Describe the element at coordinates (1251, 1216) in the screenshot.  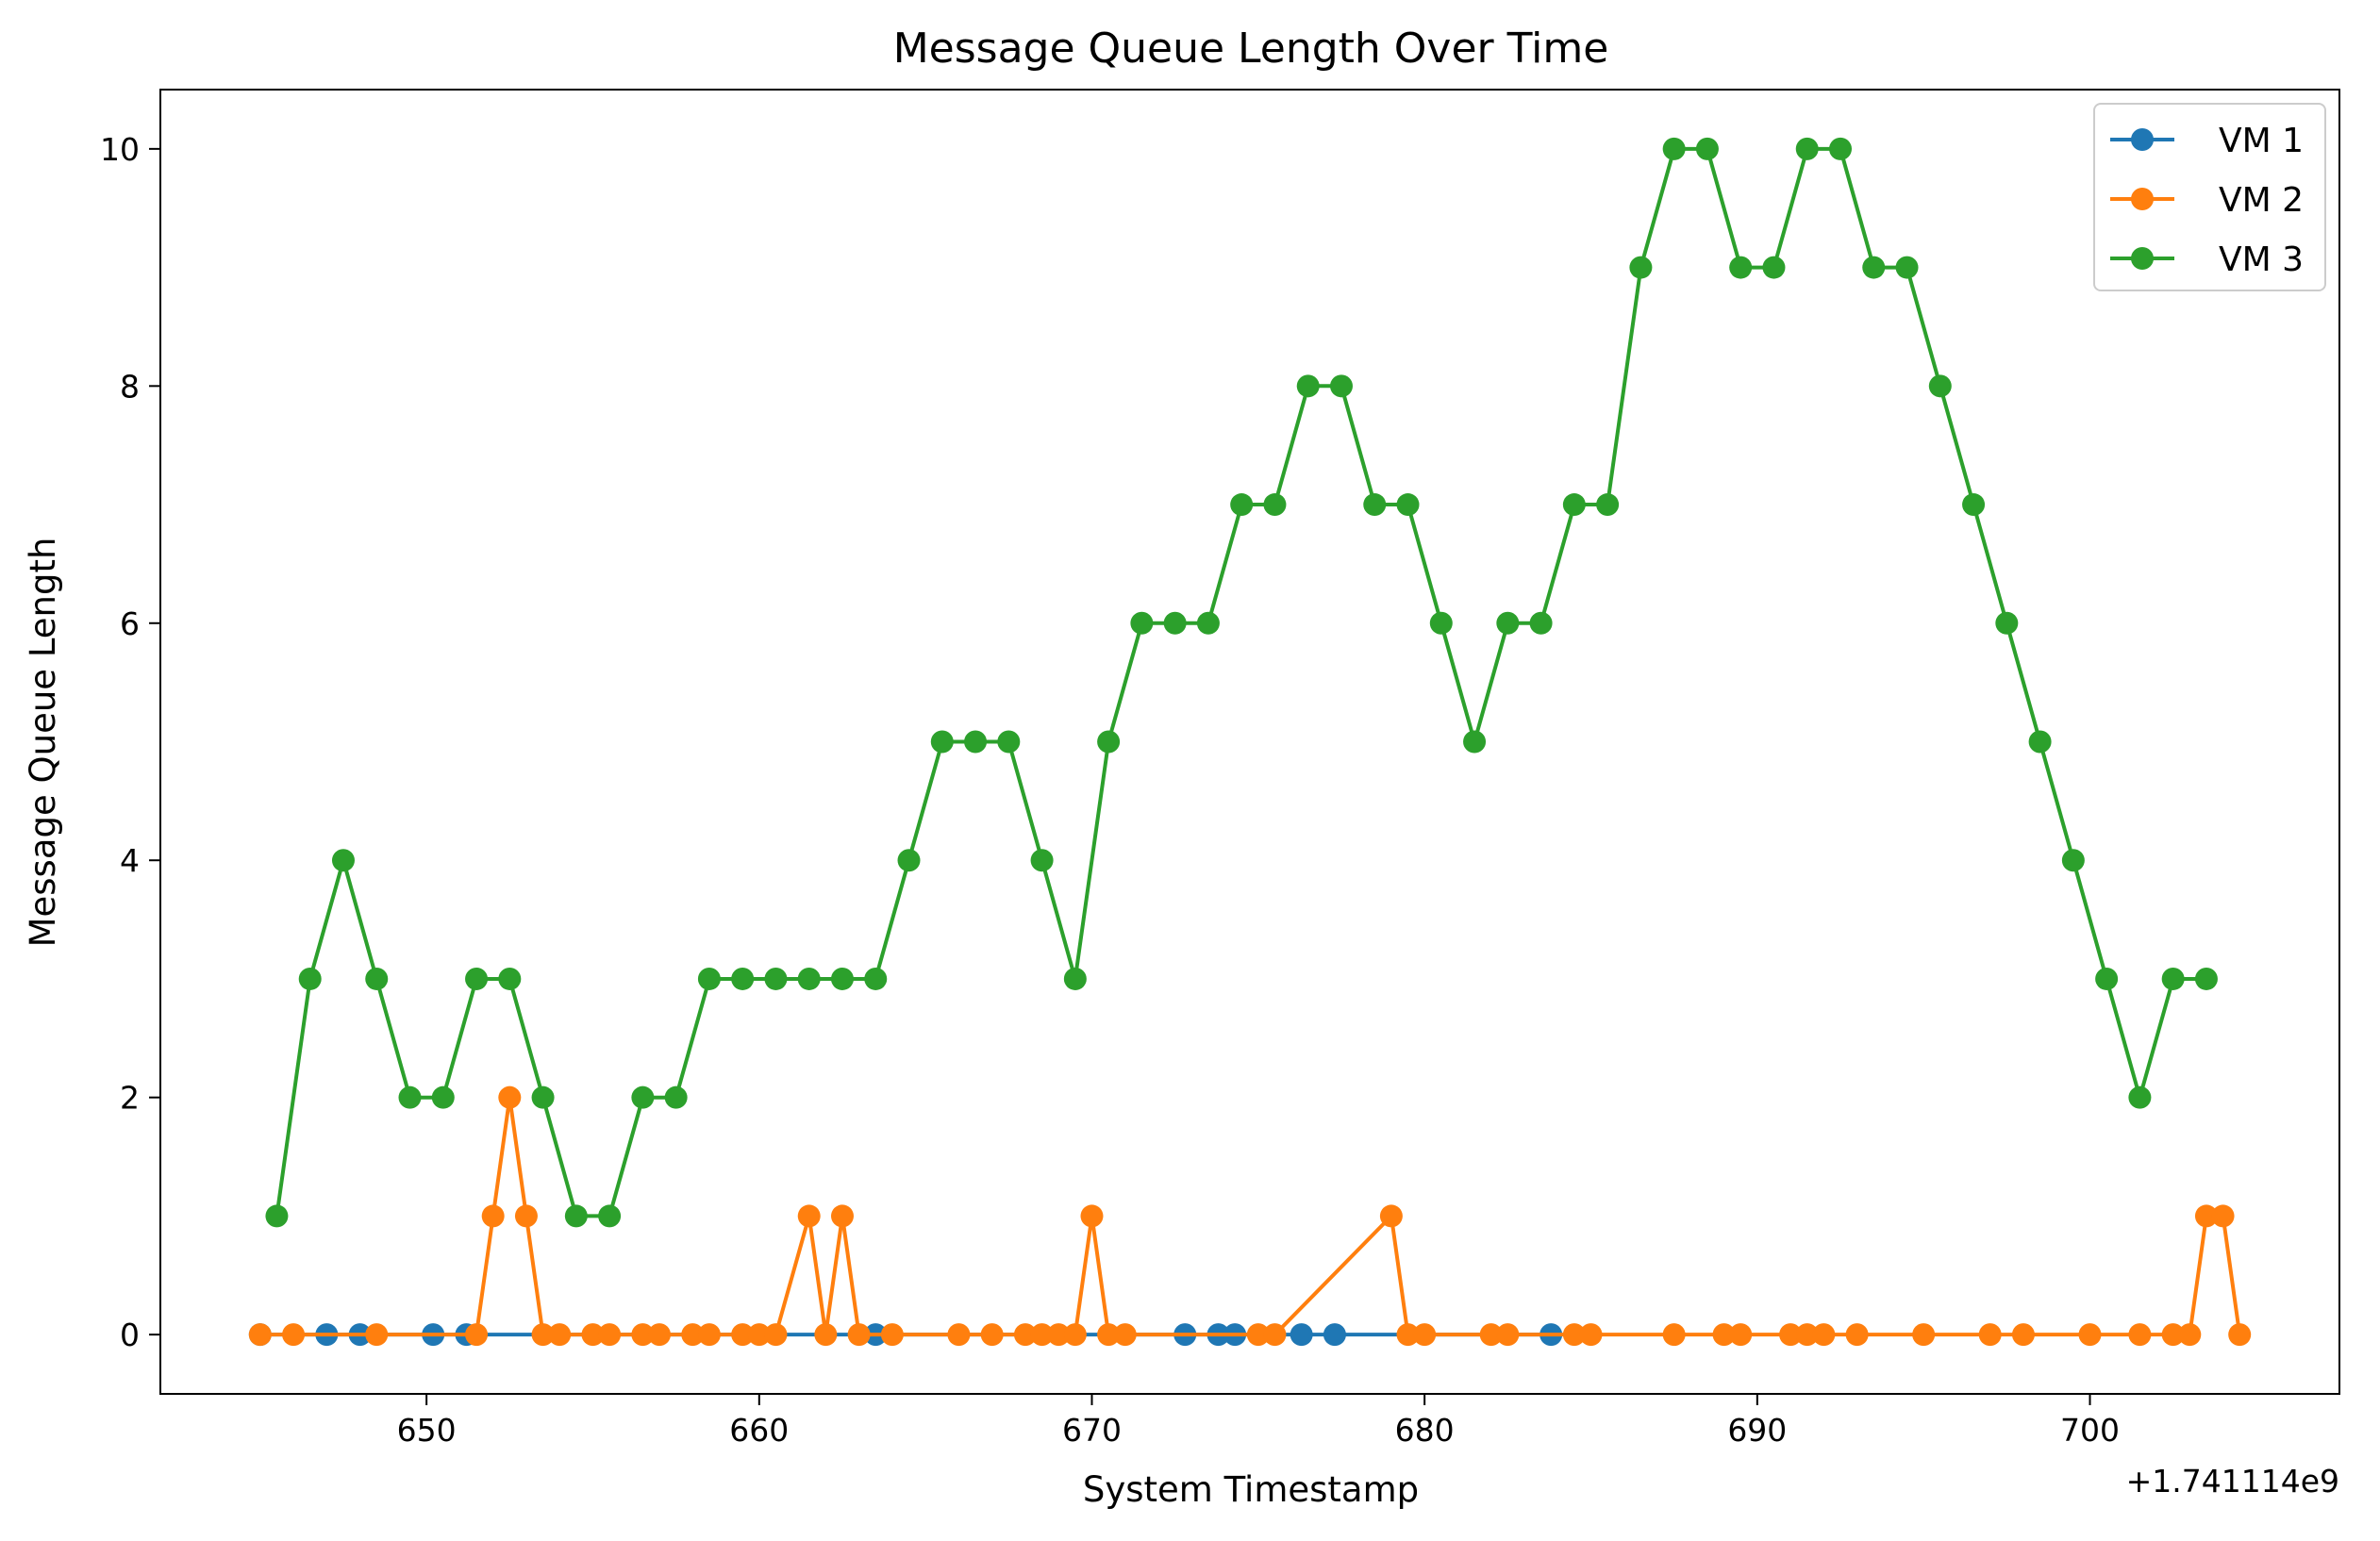
I see `series-line` at that location.